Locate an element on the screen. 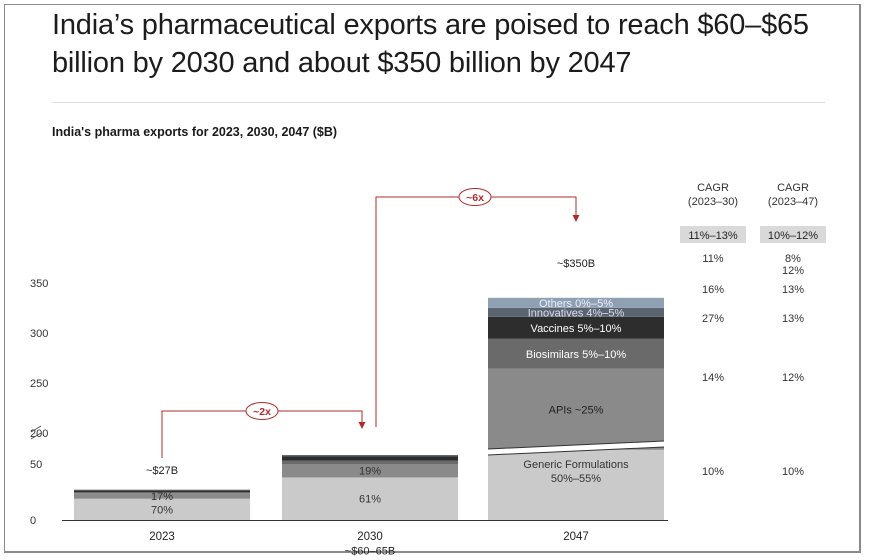 The image size is (869, 560). bar-segment-2030-generic-formulations is located at coordinates (370, 498).